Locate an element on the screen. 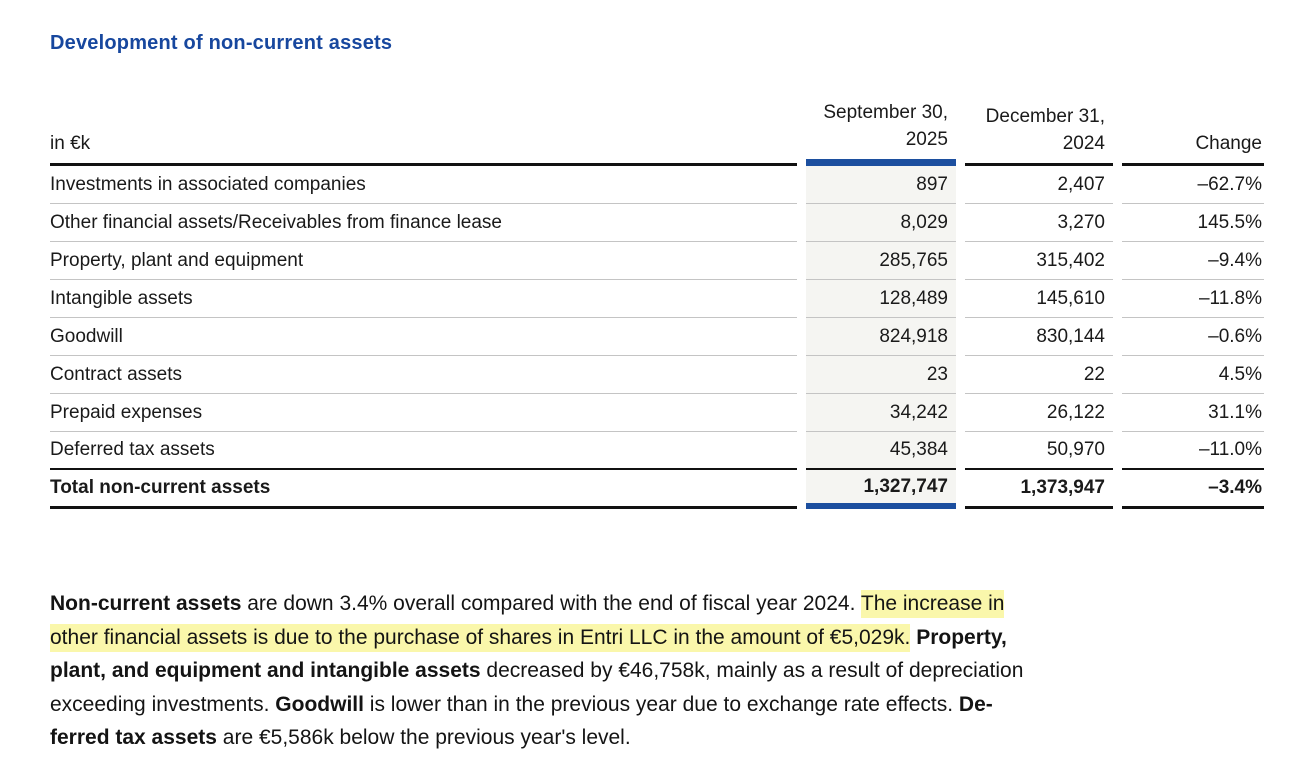 This screenshot has height=773, width=1313. table-row: Deferred tax assets 45,384 50,970 –11.0% is located at coordinates (657, 451).